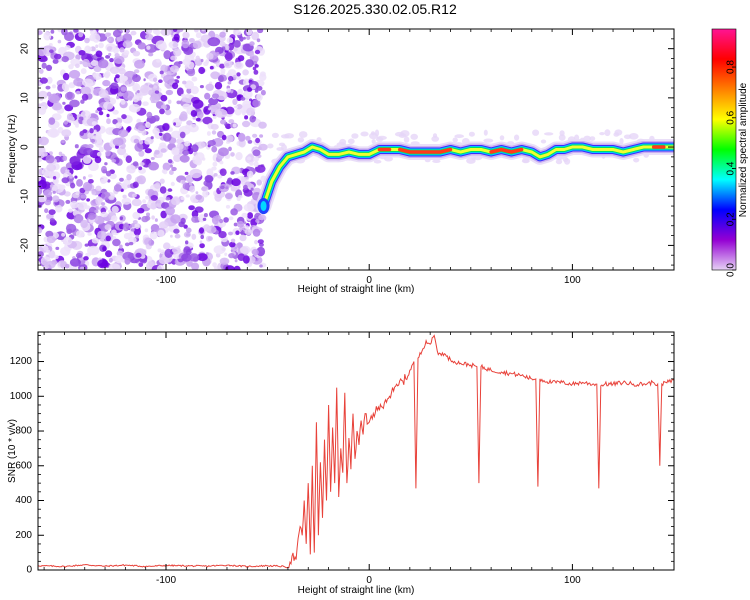  I want to click on colorbar-gradient, so click(724, 149).